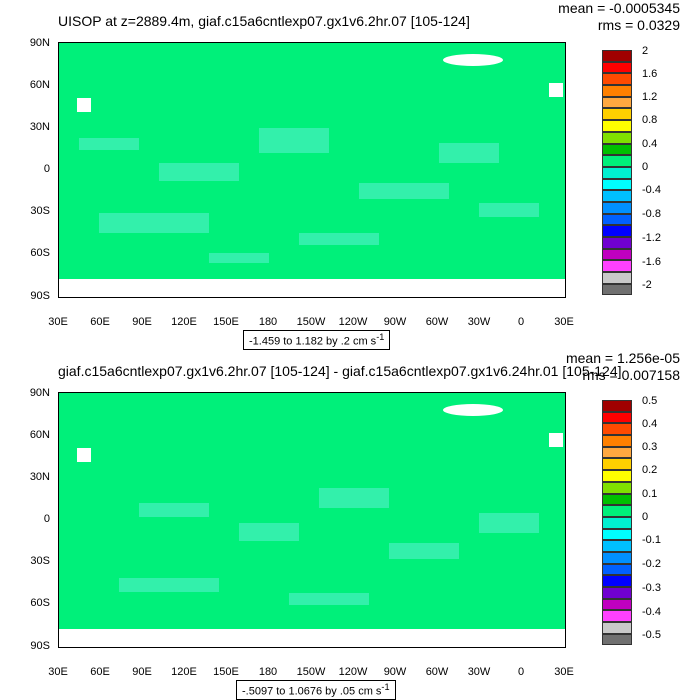 The height and width of the screenshot is (700, 700). I want to click on lat-tick: 60S, so click(40, 603).